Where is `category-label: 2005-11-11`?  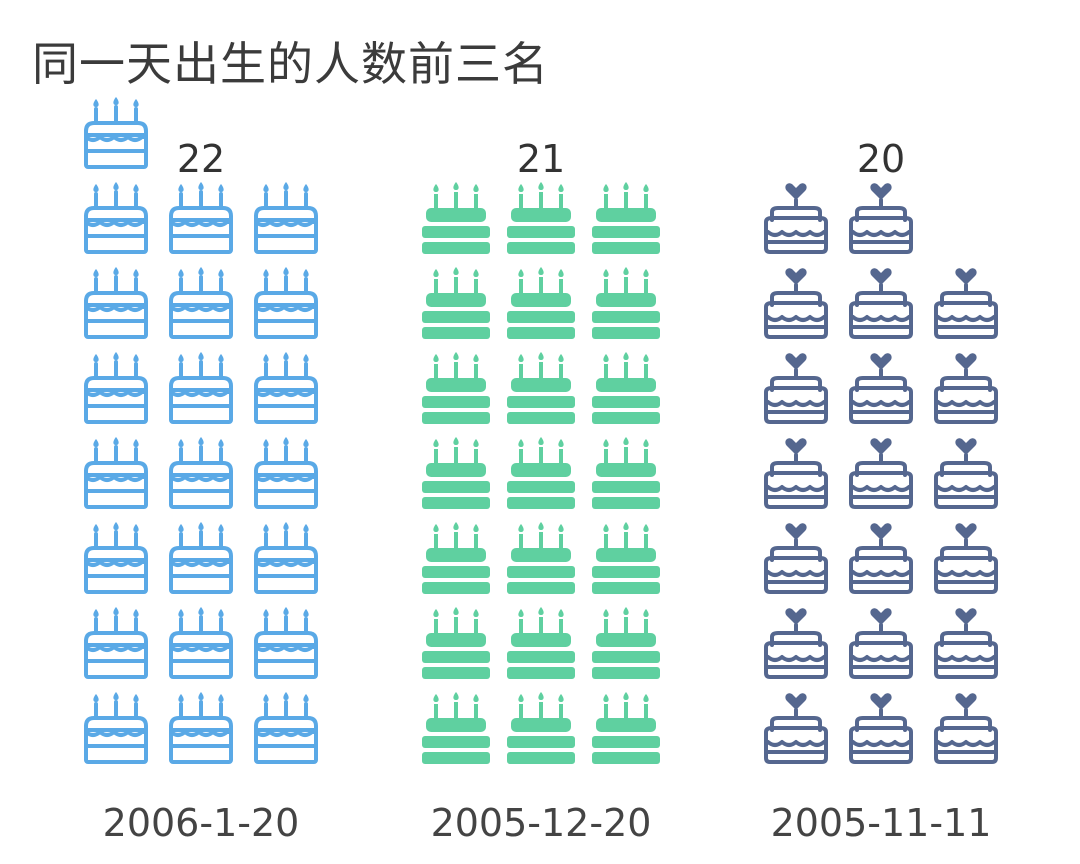
category-label: 2005-11-11 is located at coordinates (881, 823).